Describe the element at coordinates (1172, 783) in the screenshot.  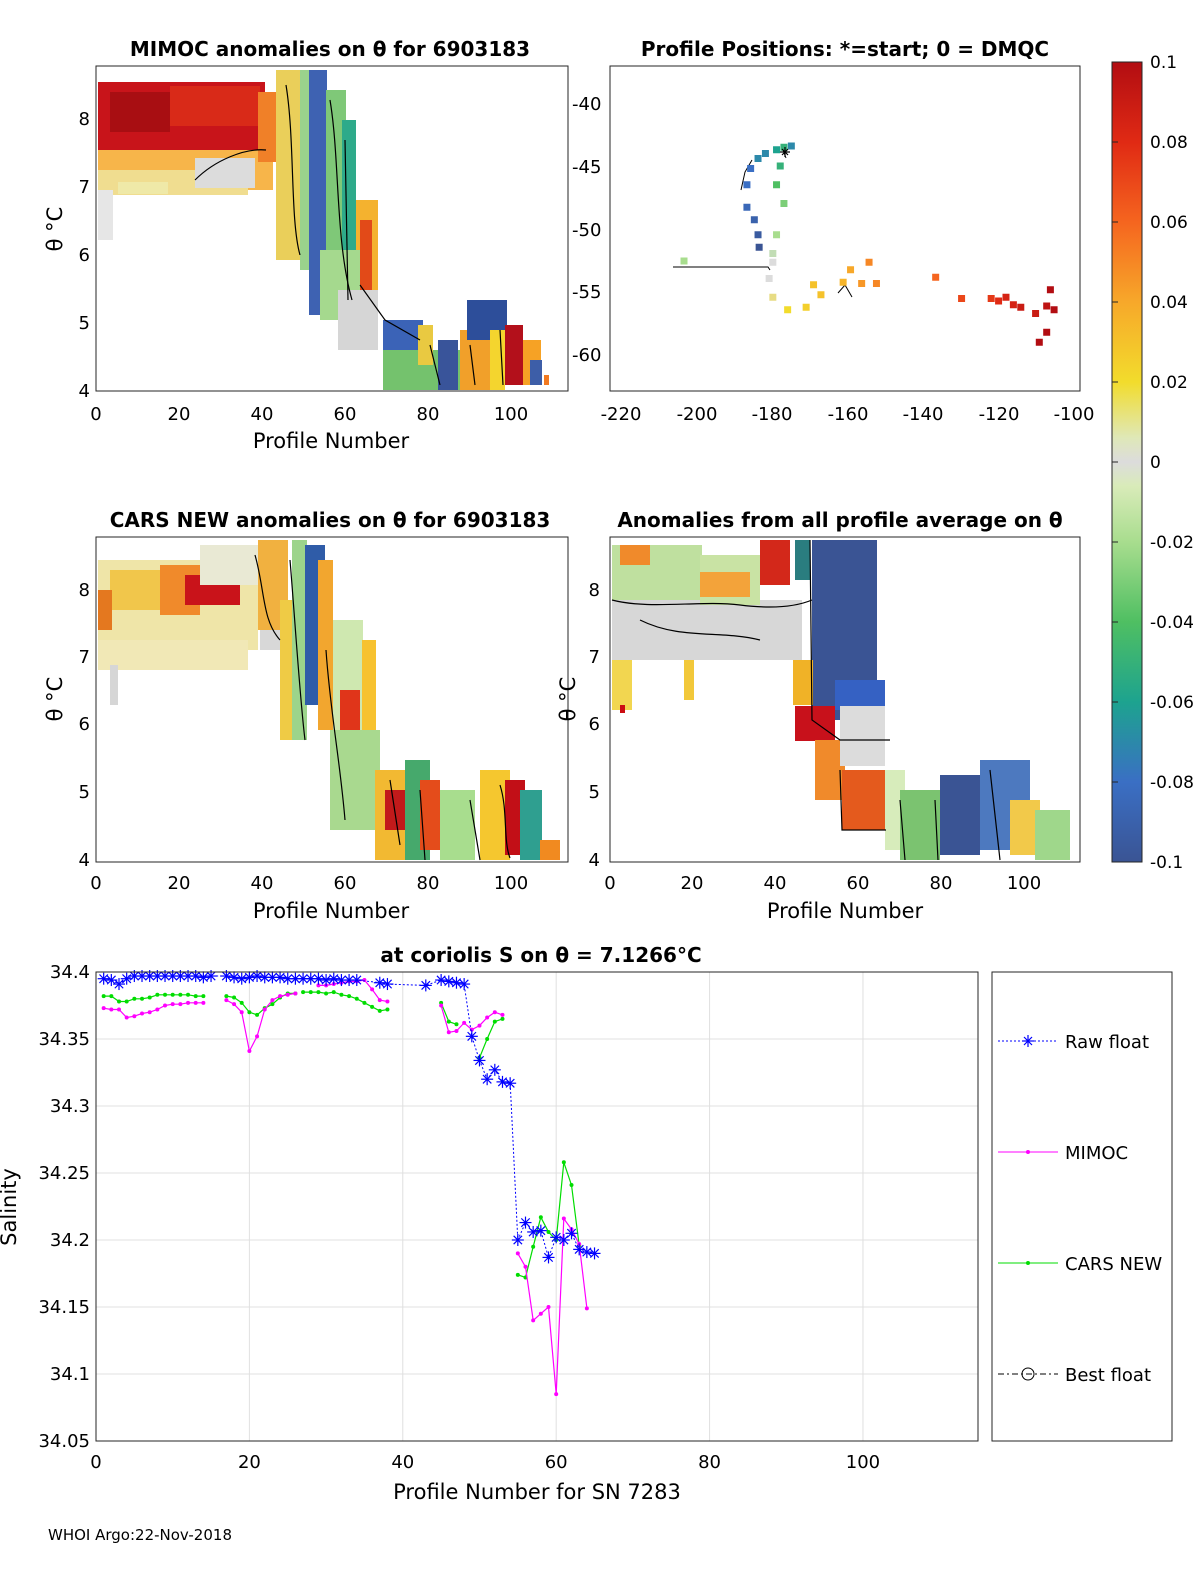
I see `colorbar-tick-label: -0.08` at that location.